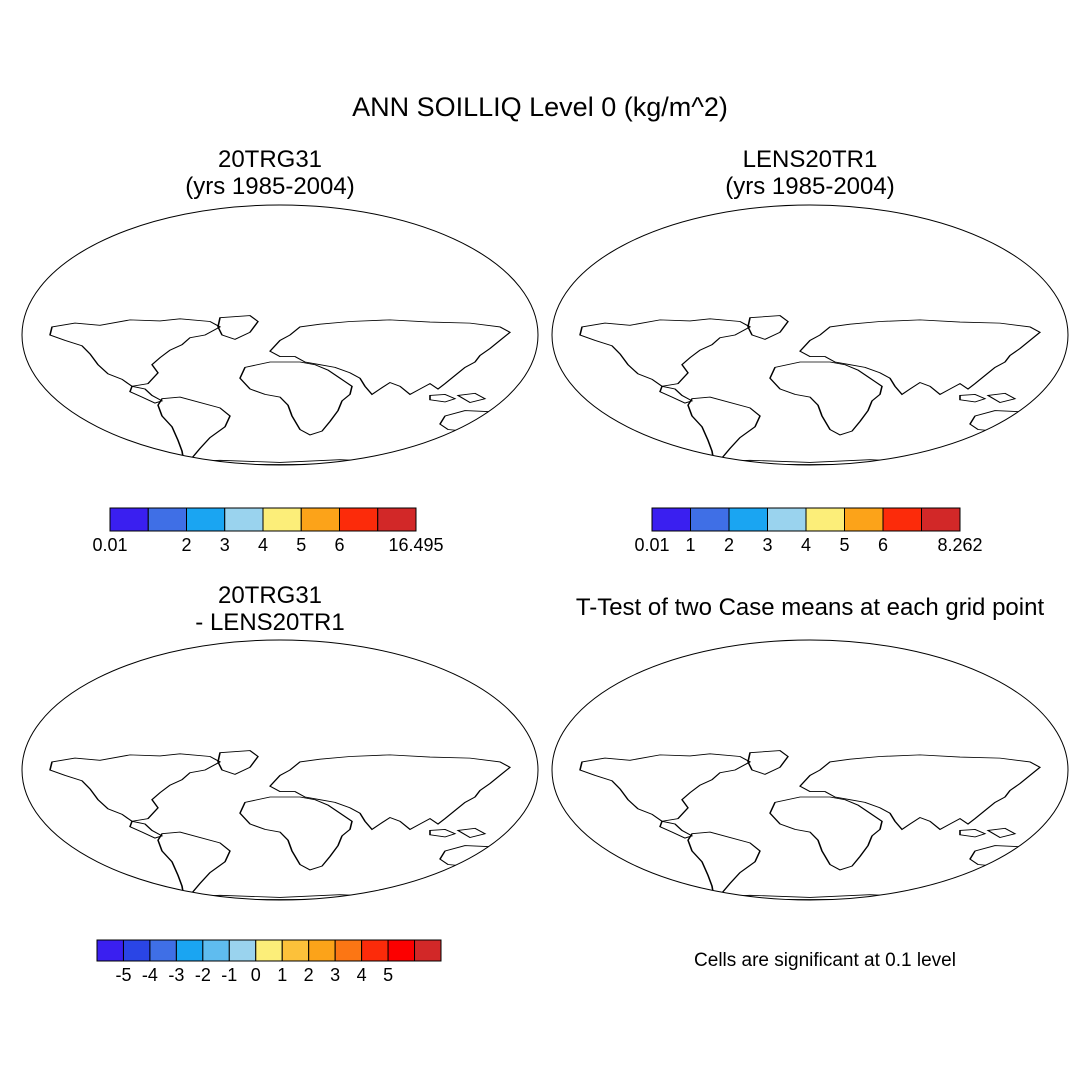 The image size is (1080, 1080). I want to click on colorbar-1-label: 3, so click(225, 545).